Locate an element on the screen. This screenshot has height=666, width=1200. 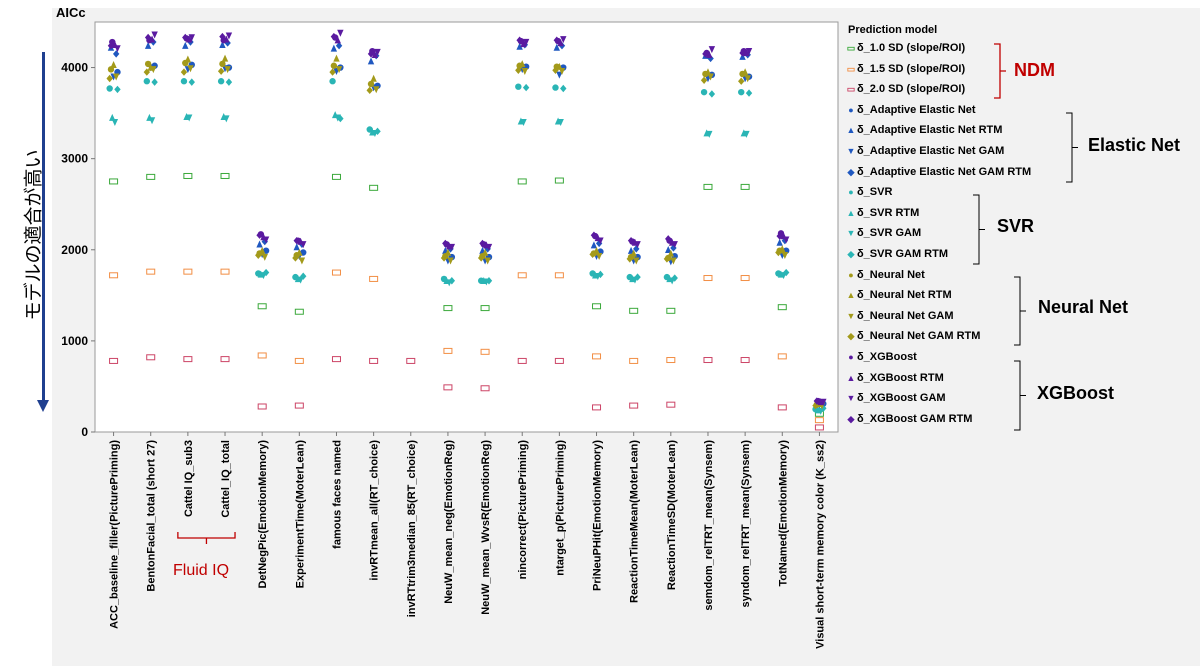
x-tick-label: NeuW_mean_WvsR(EmotionReg) is located at coordinates (486, 527).